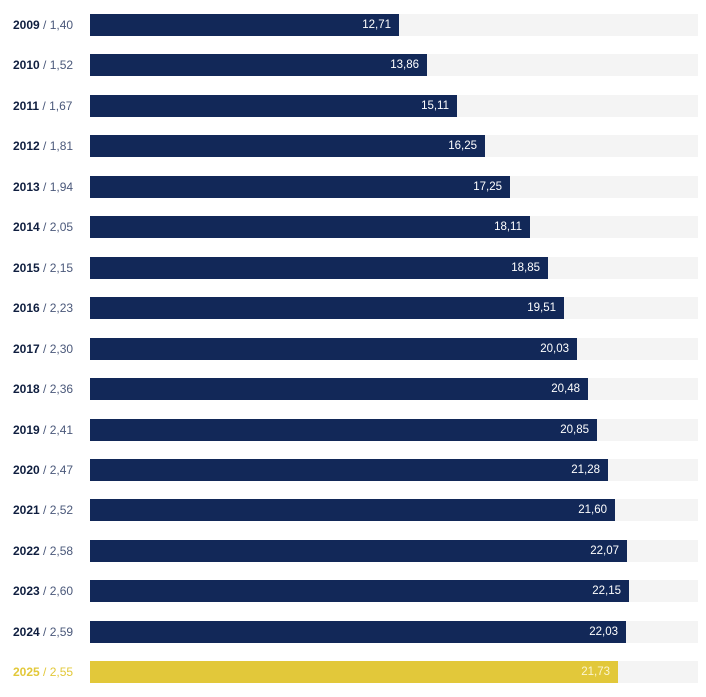  I want to click on bar-value-label: 13,86, so click(404, 65).